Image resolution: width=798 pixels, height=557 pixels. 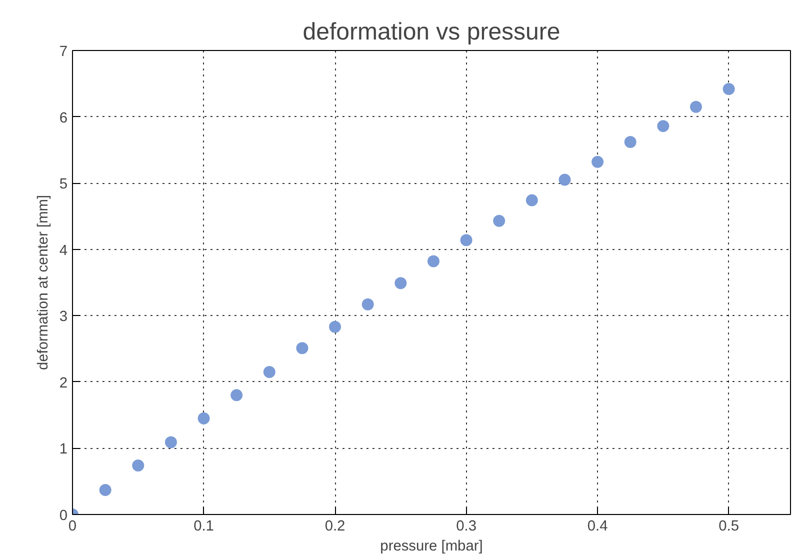 What do you see at coordinates (728, 526) in the screenshot?
I see `x-tick-label: 0.5` at bounding box center [728, 526].